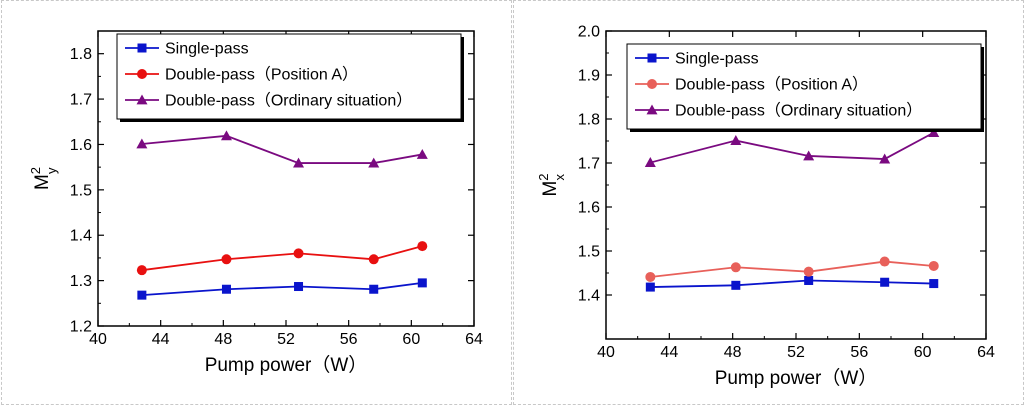 This screenshot has height=406, width=1025. What do you see at coordinates (411, 339) in the screenshot?
I see `chart1-x-tick-label: 60` at bounding box center [411, 339].